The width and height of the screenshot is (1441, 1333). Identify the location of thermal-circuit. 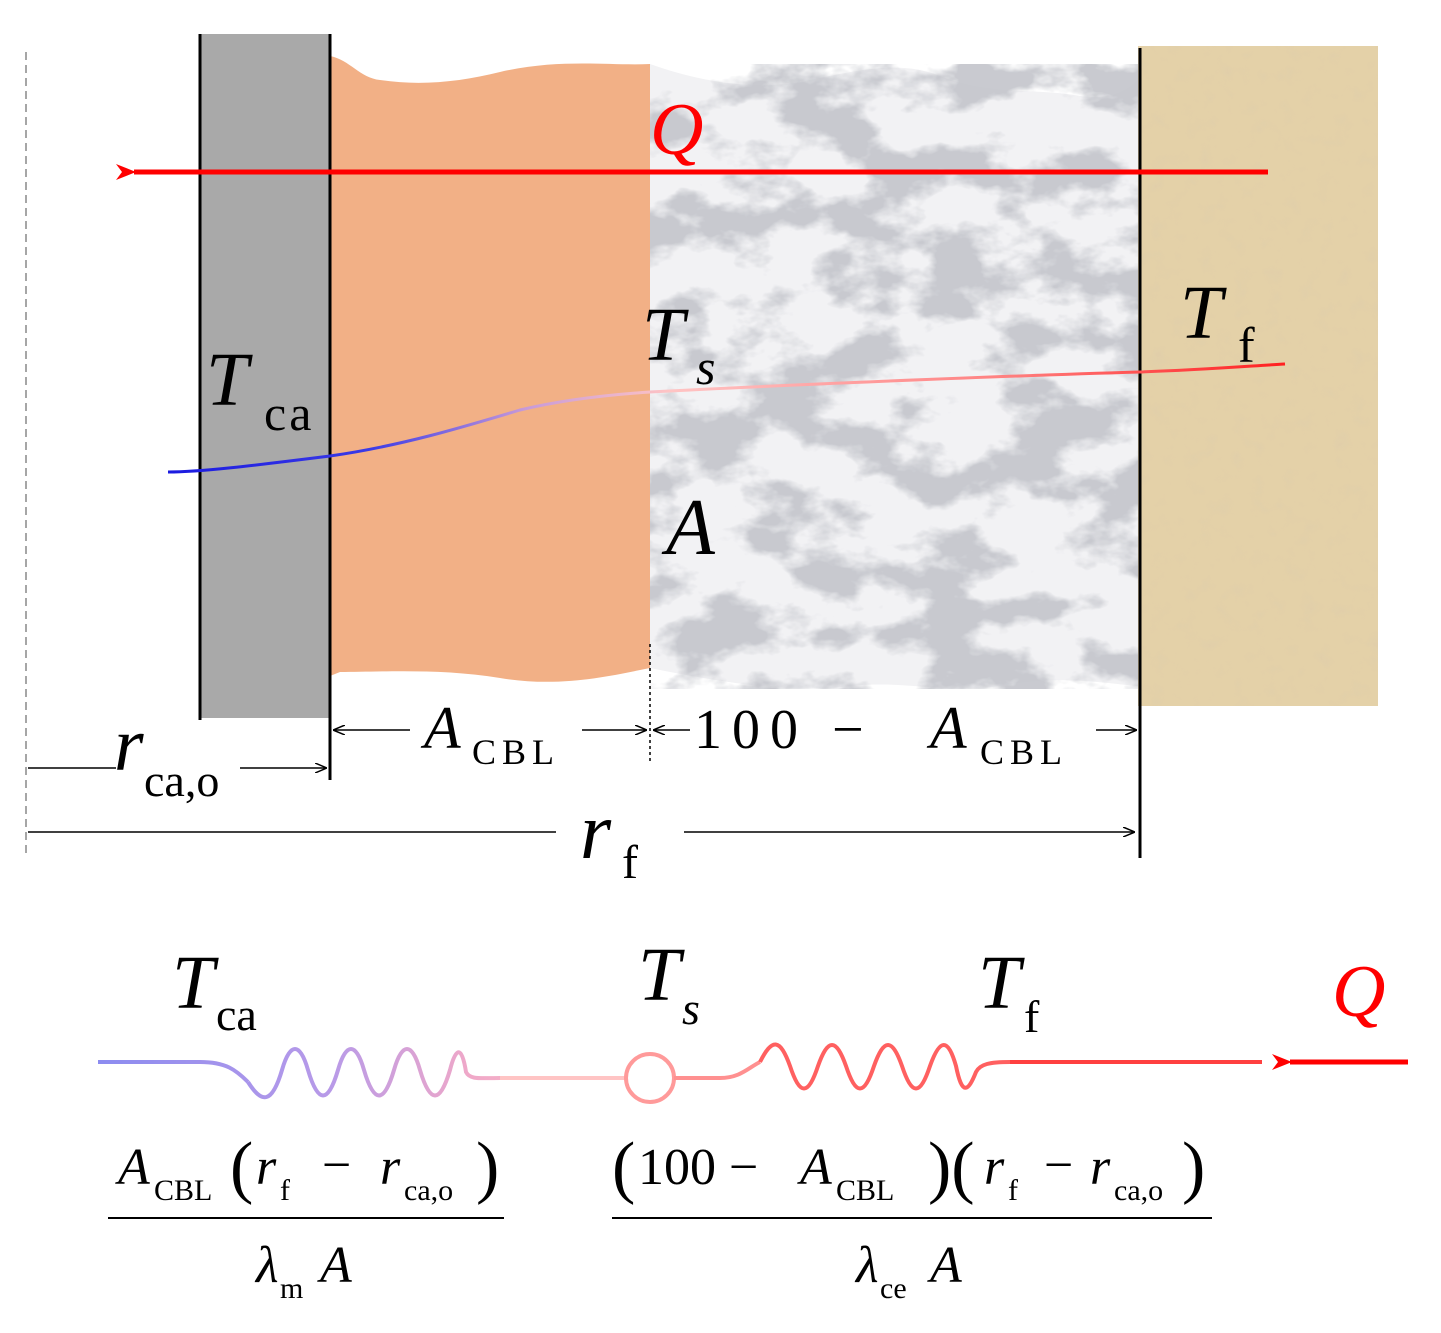
(753, 1073).